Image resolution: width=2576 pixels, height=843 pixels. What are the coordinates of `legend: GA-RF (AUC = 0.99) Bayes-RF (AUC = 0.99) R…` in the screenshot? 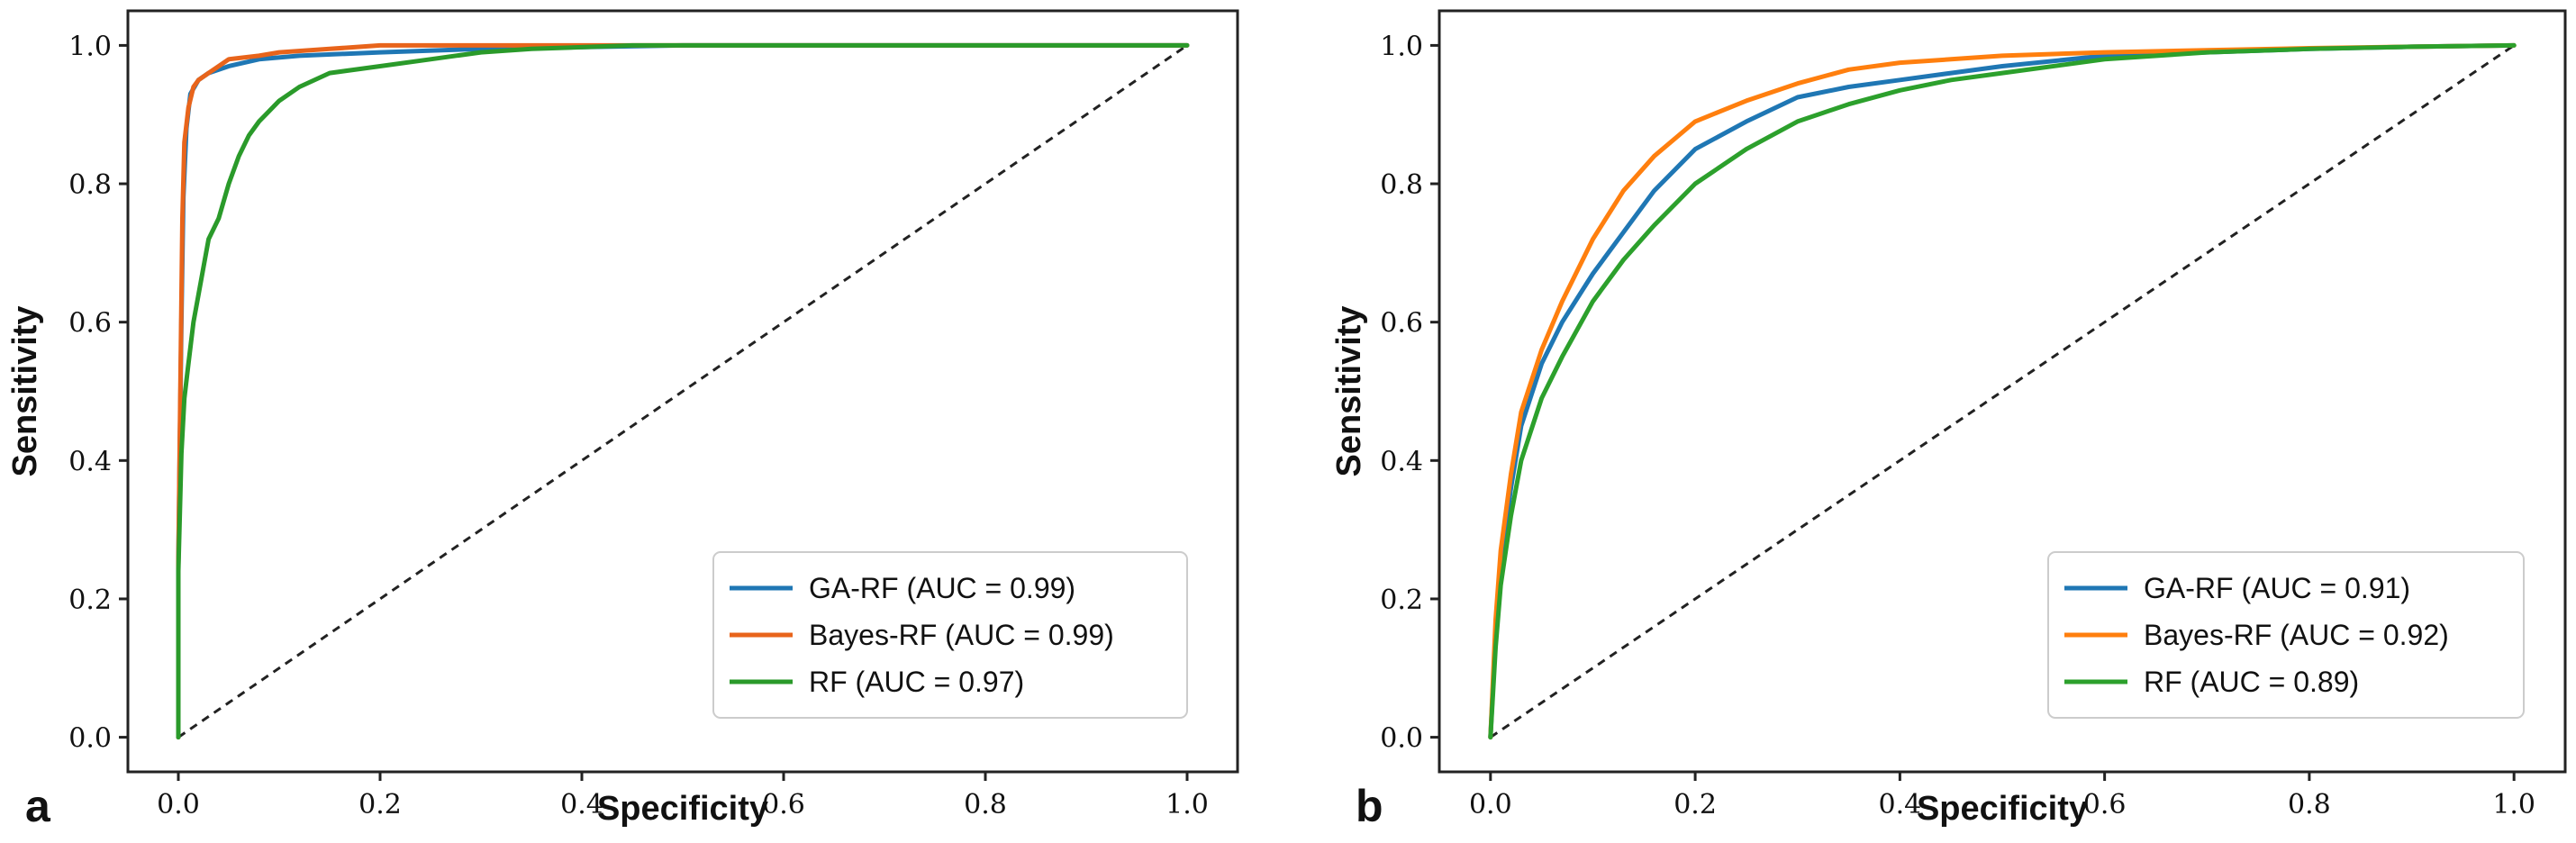 It's located at (950, 635).